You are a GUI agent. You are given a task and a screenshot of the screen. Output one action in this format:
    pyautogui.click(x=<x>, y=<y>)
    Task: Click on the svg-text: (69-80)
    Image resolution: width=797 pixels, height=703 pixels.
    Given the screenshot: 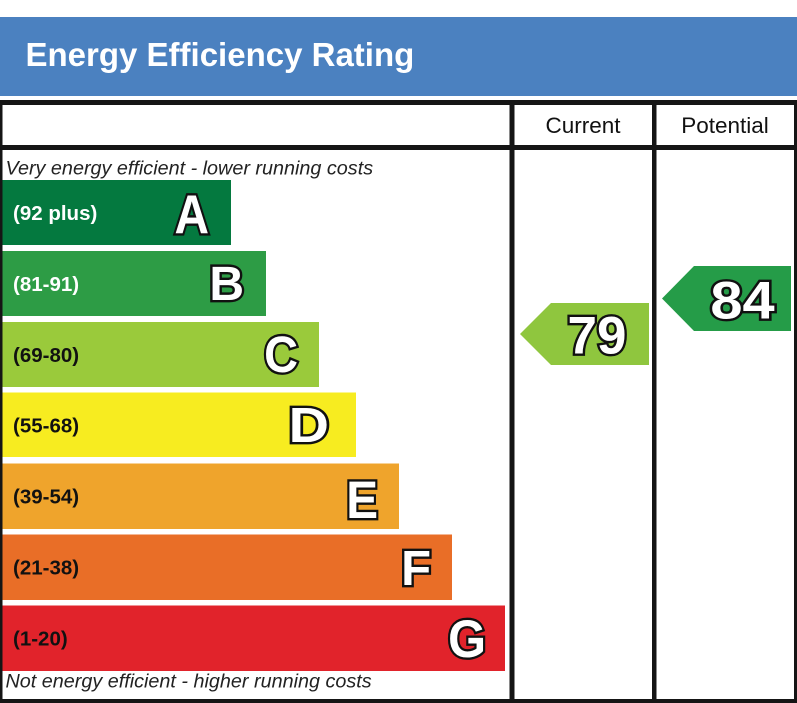 What is the action you would take?
    pyautogui.click(x=46, y=355)
    